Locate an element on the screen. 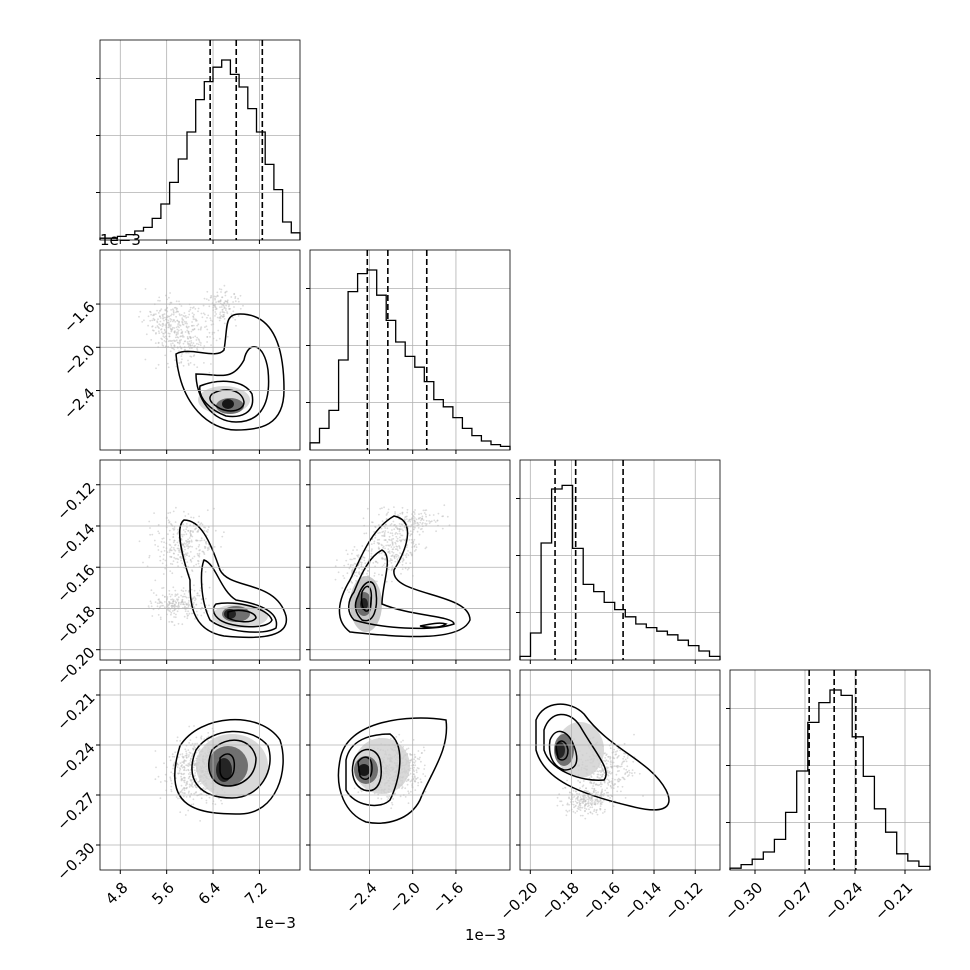  x-tick-label: 7.2 is located at coordinates (256, 894).